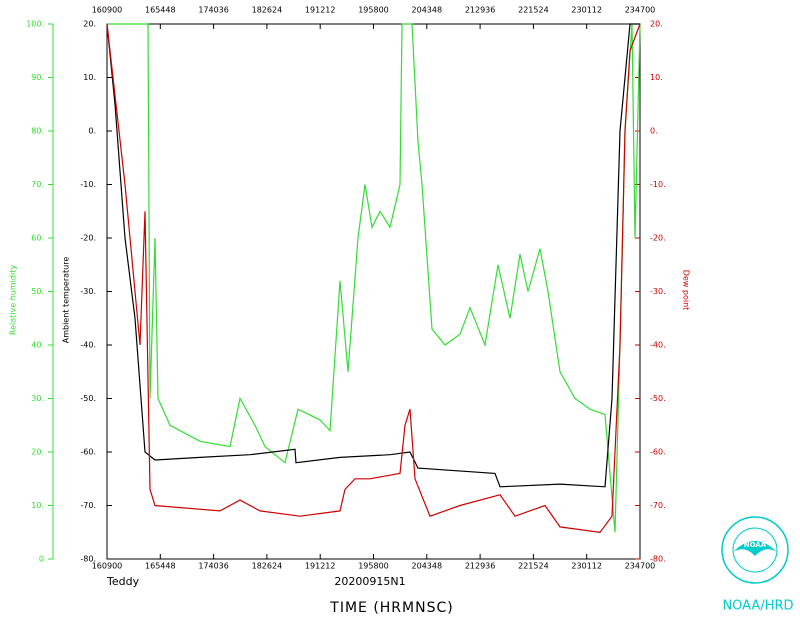 This screenshot has height=640, width=800. What do you see at coordinates (92, 131) in the screenshot?
I see `y-tick-label: 0.` at bounding box center [92, 131].